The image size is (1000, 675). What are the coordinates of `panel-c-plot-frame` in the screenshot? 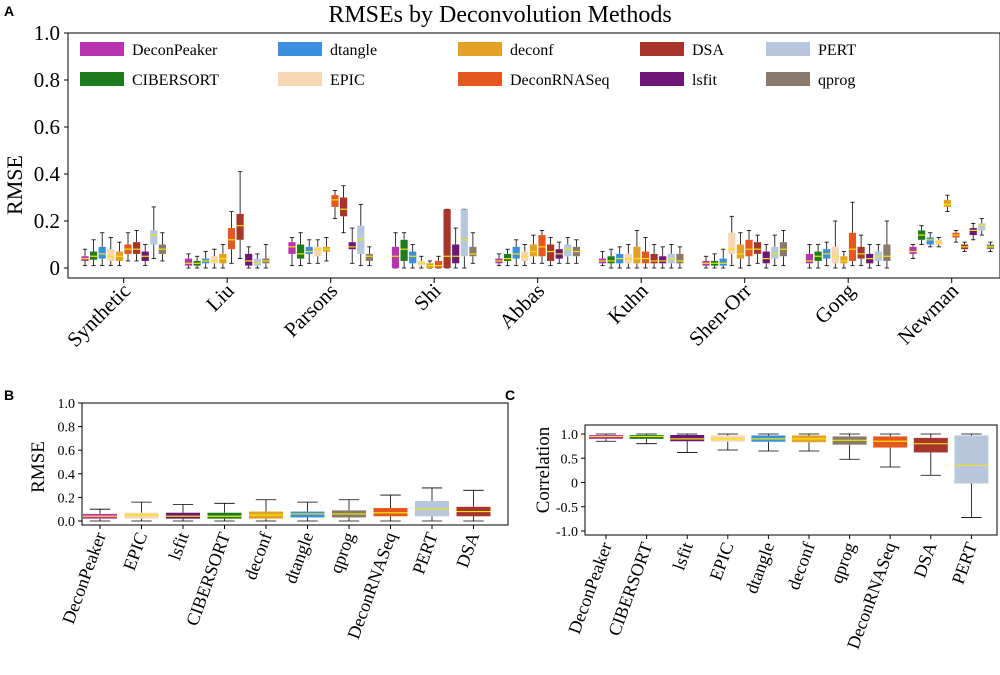 It's located at (791, 480).